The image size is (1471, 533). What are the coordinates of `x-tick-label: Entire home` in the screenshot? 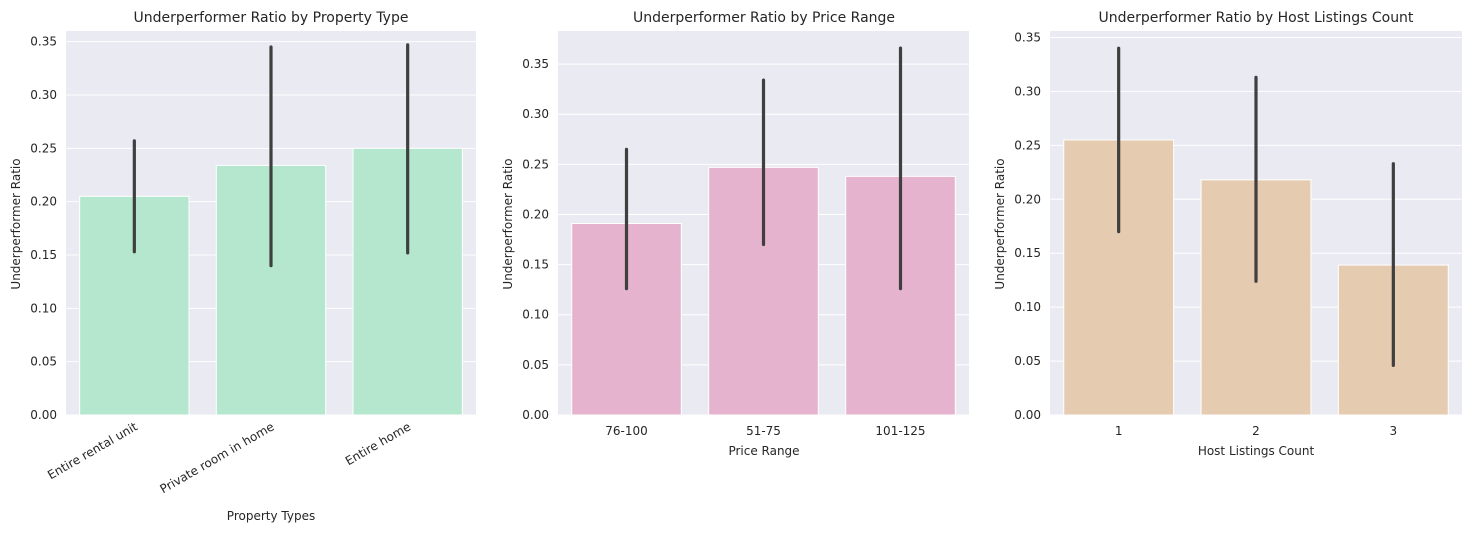 It's located at (378, 443).